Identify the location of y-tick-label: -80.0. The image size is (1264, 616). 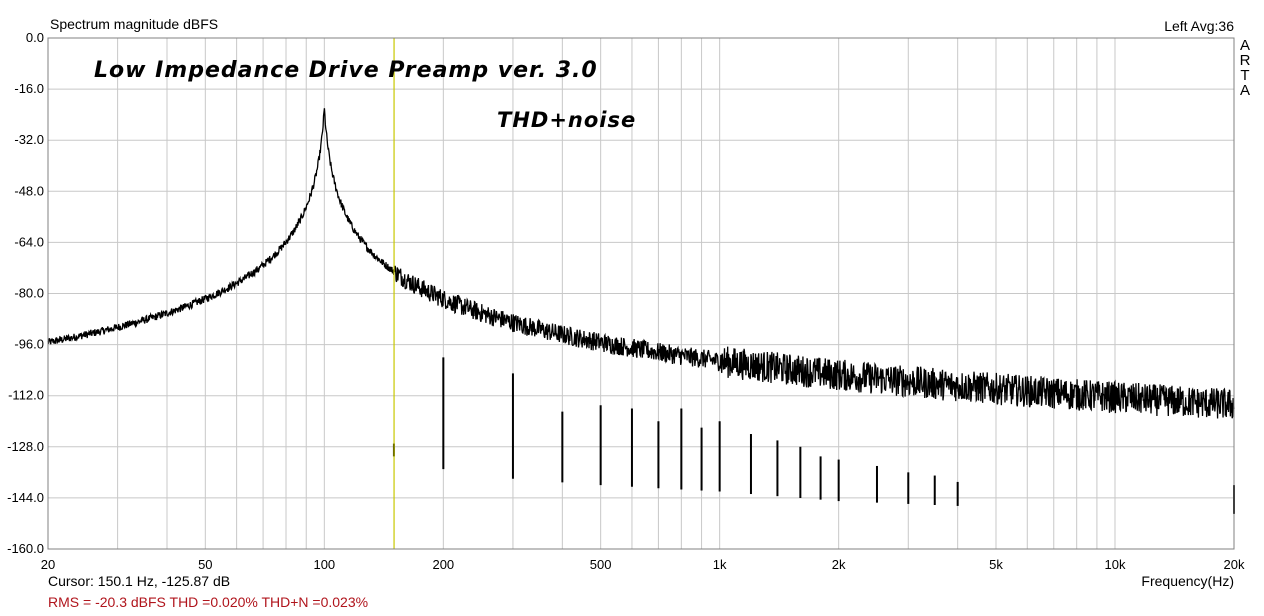
(29, 293).